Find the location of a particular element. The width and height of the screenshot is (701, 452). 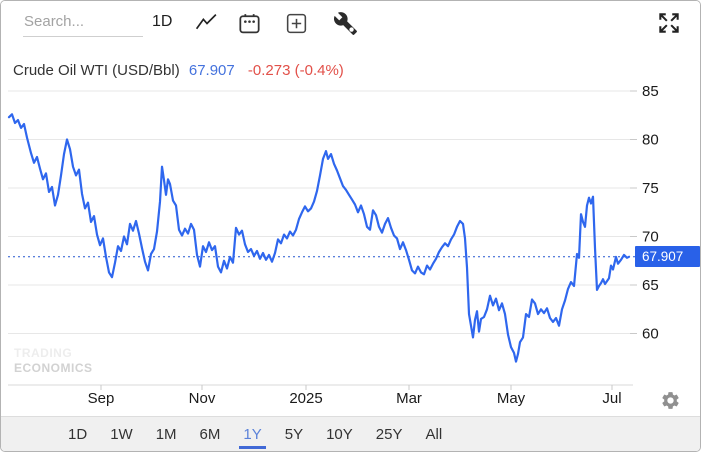

svg-text: 60 is located at coordinates (650, 334).